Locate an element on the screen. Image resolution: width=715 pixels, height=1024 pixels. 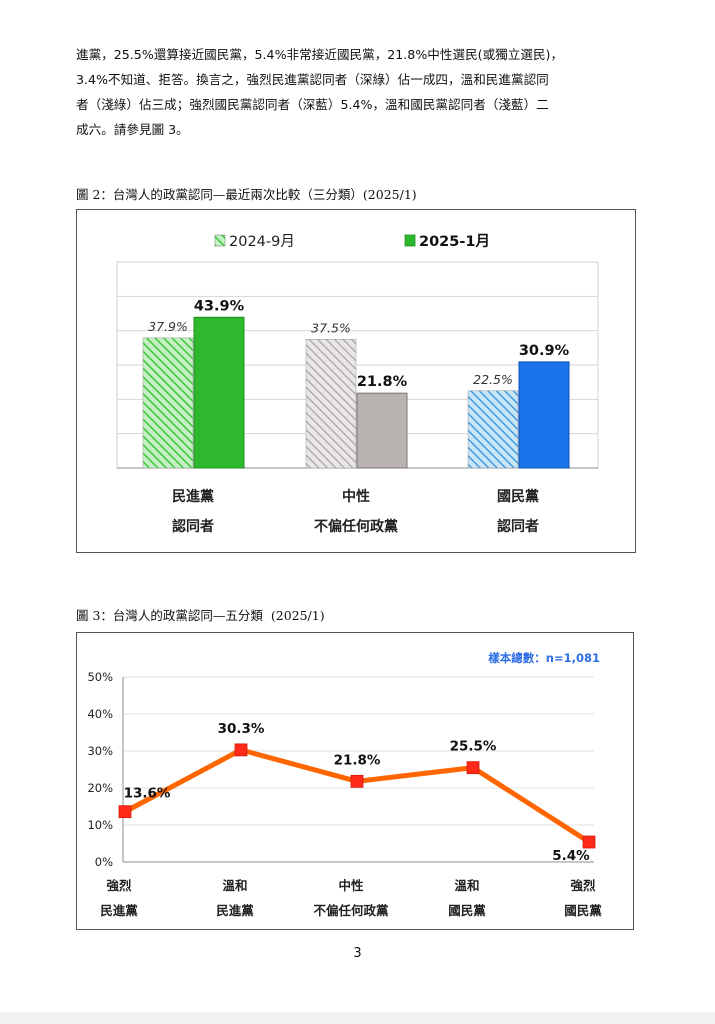
y-tick-label: 30% is located at coordinates (100, 751).